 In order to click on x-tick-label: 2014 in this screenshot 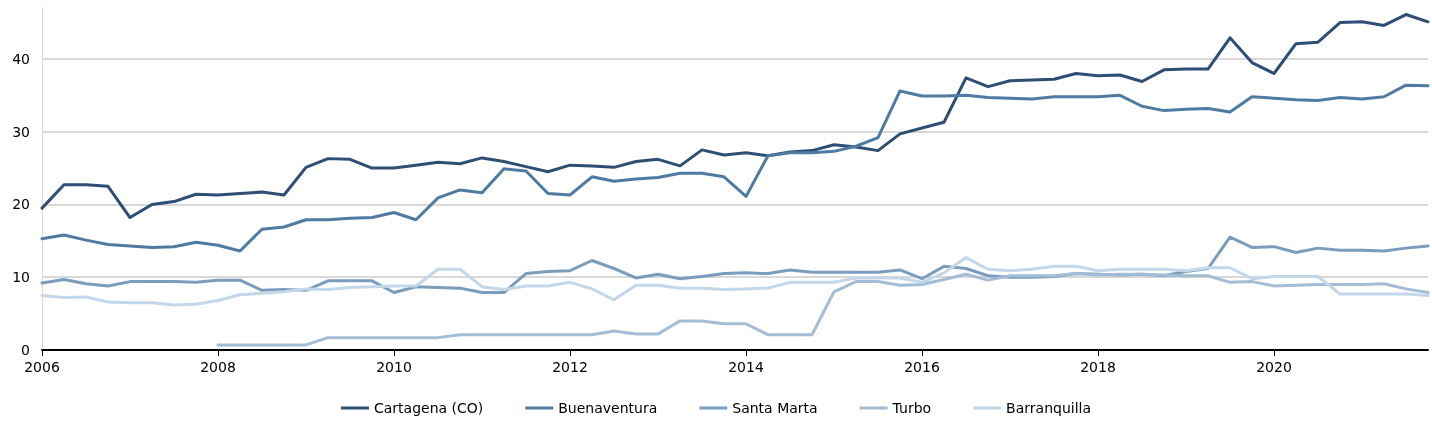, I will do `click(746, 367)`.